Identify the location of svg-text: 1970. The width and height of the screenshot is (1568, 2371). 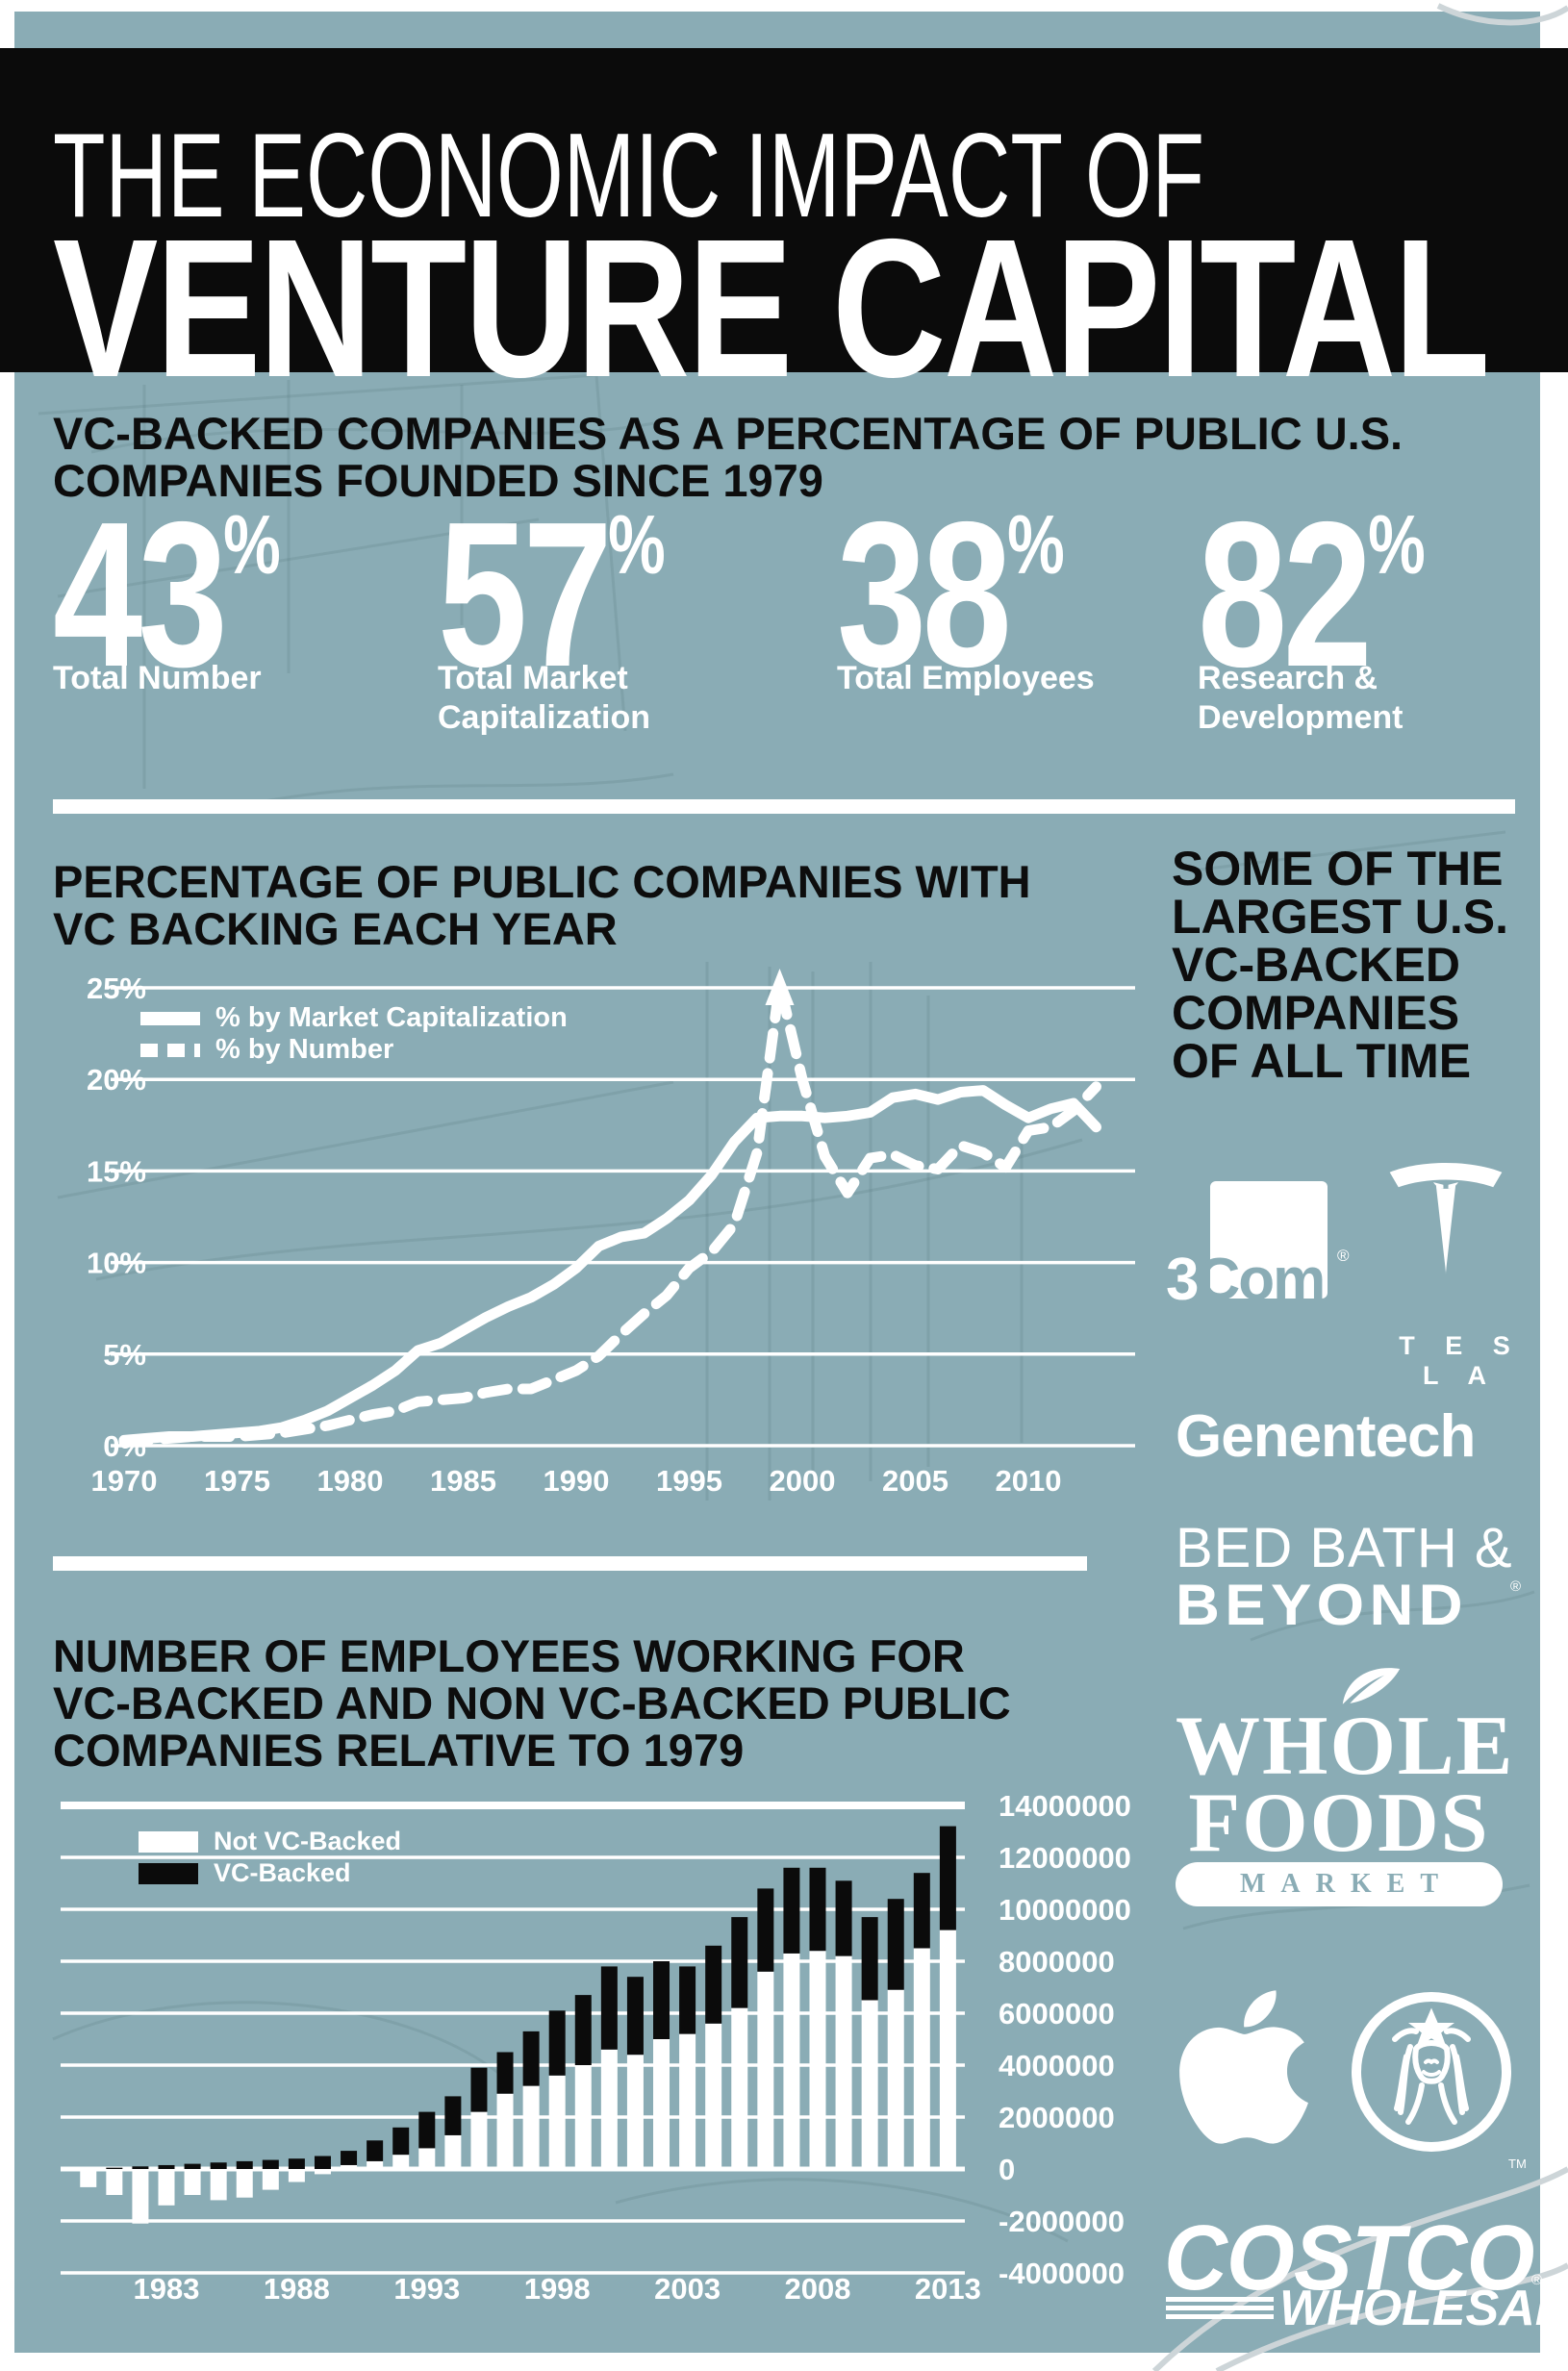
(124, 1481).